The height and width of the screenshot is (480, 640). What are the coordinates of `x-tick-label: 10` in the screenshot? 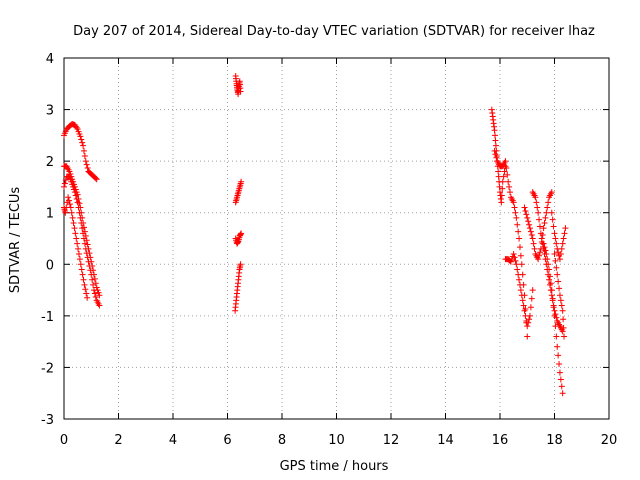 It's located at (336, 440).